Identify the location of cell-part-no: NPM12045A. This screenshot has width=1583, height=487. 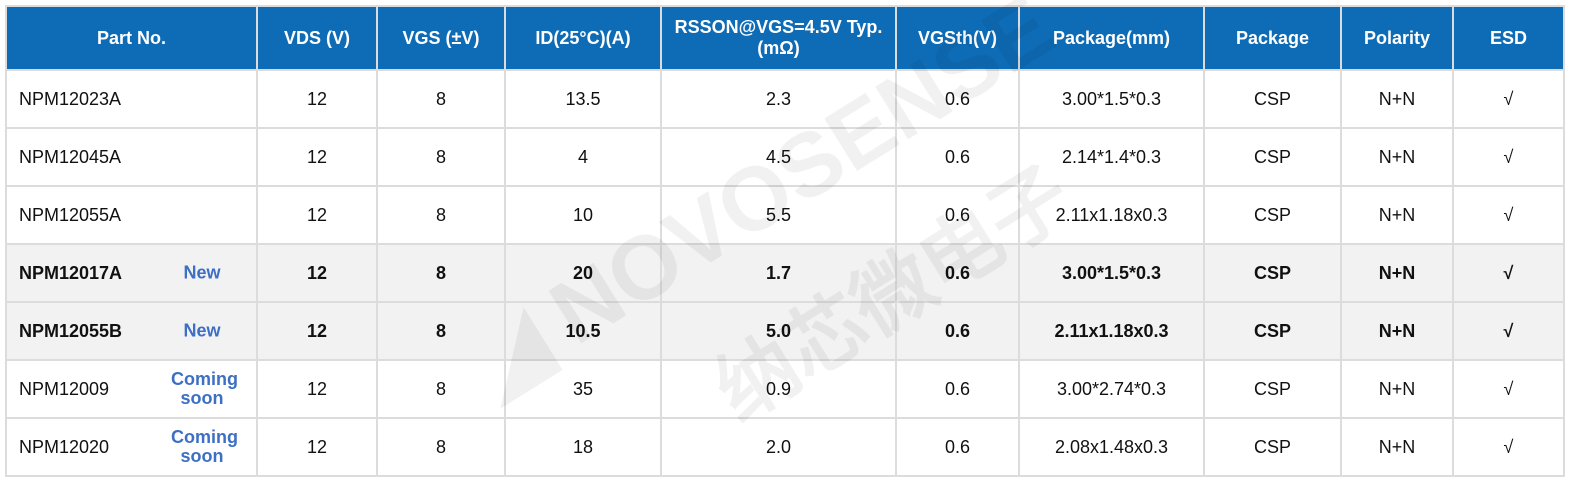
(131, 157).